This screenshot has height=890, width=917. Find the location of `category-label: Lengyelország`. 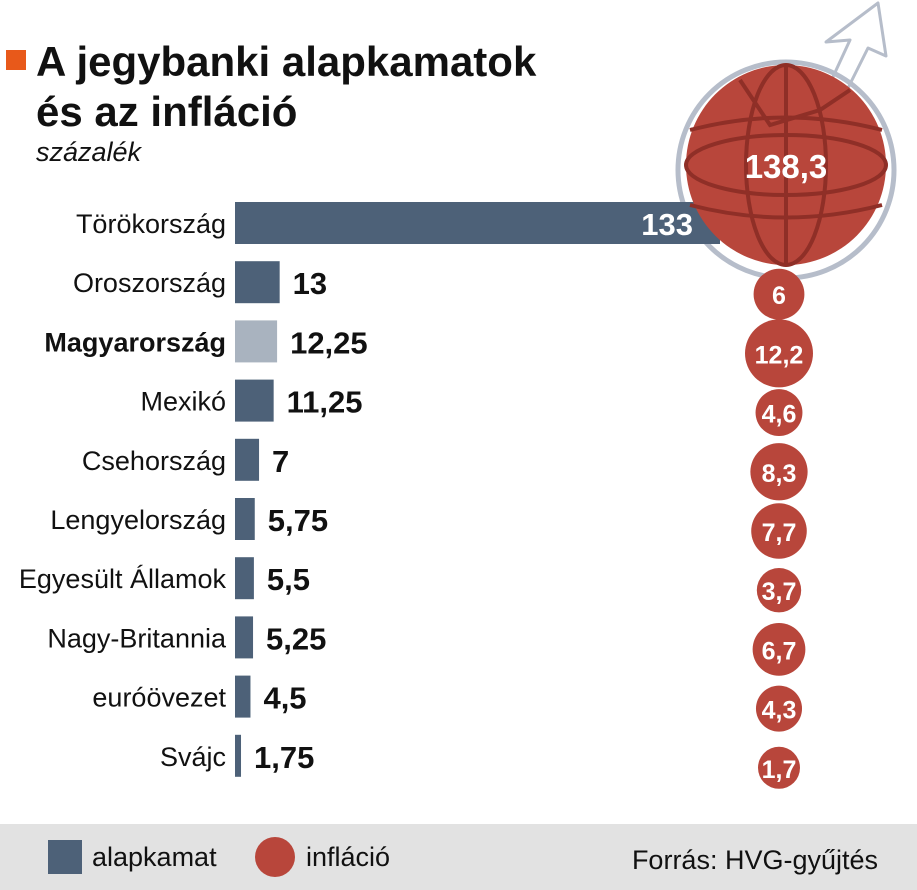

category-label: Lengyelország is located at coordinates (138, 520).